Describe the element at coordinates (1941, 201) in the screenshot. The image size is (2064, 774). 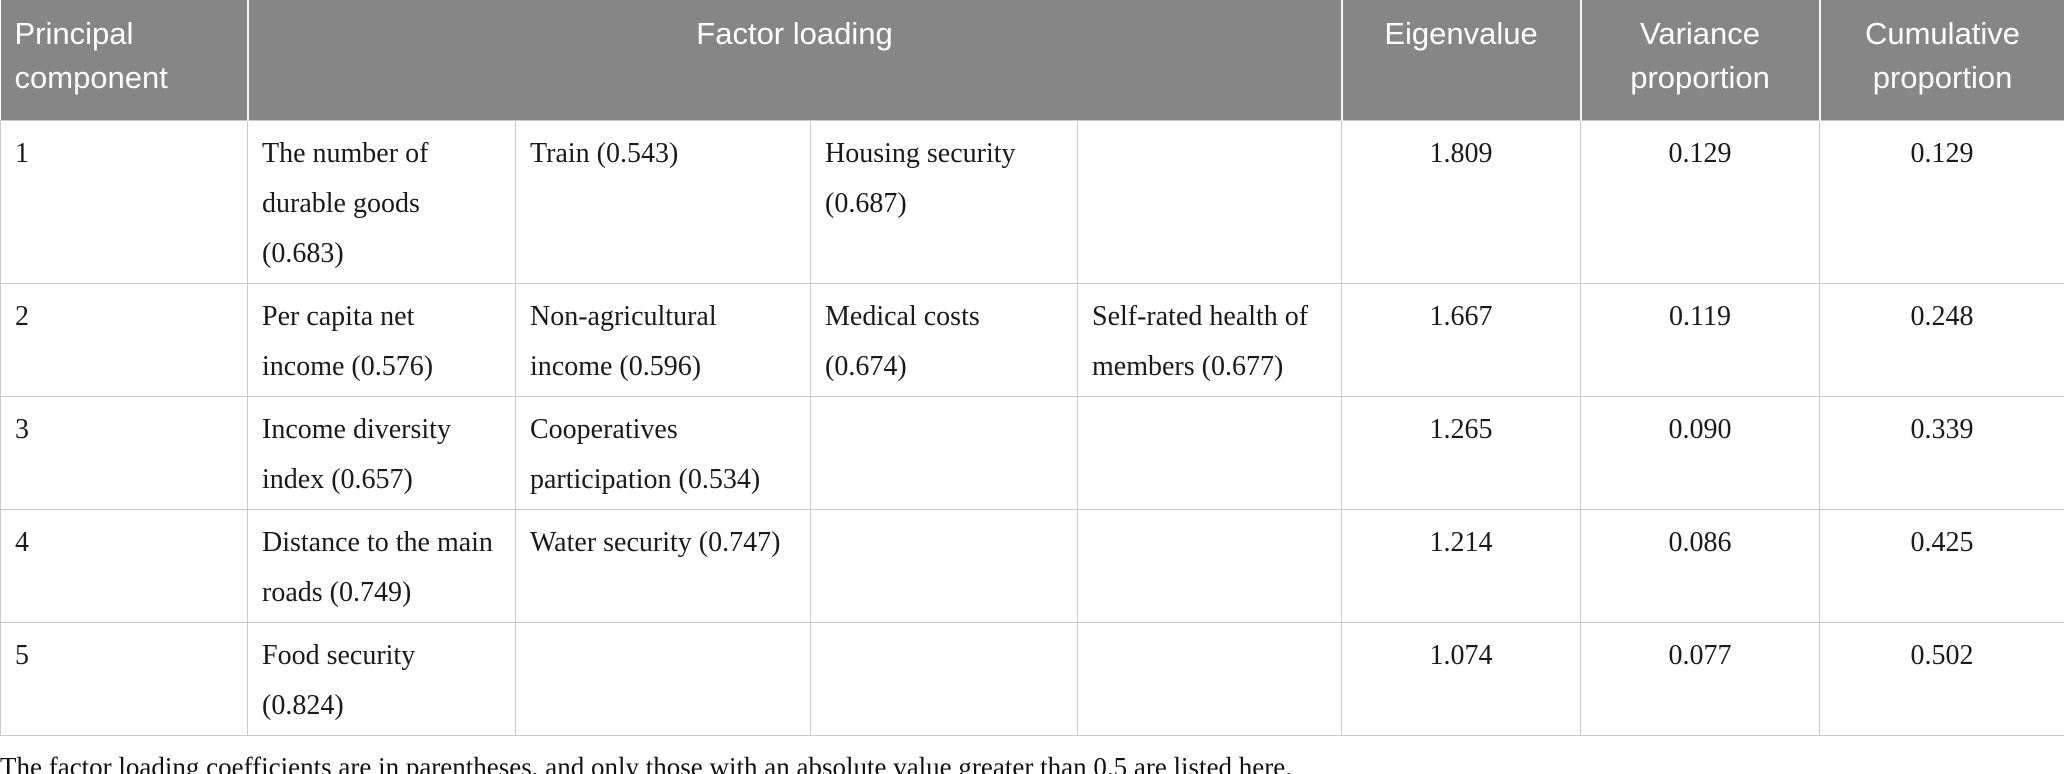
I see `cumulative-proportion-cell: 0.129` at that location.